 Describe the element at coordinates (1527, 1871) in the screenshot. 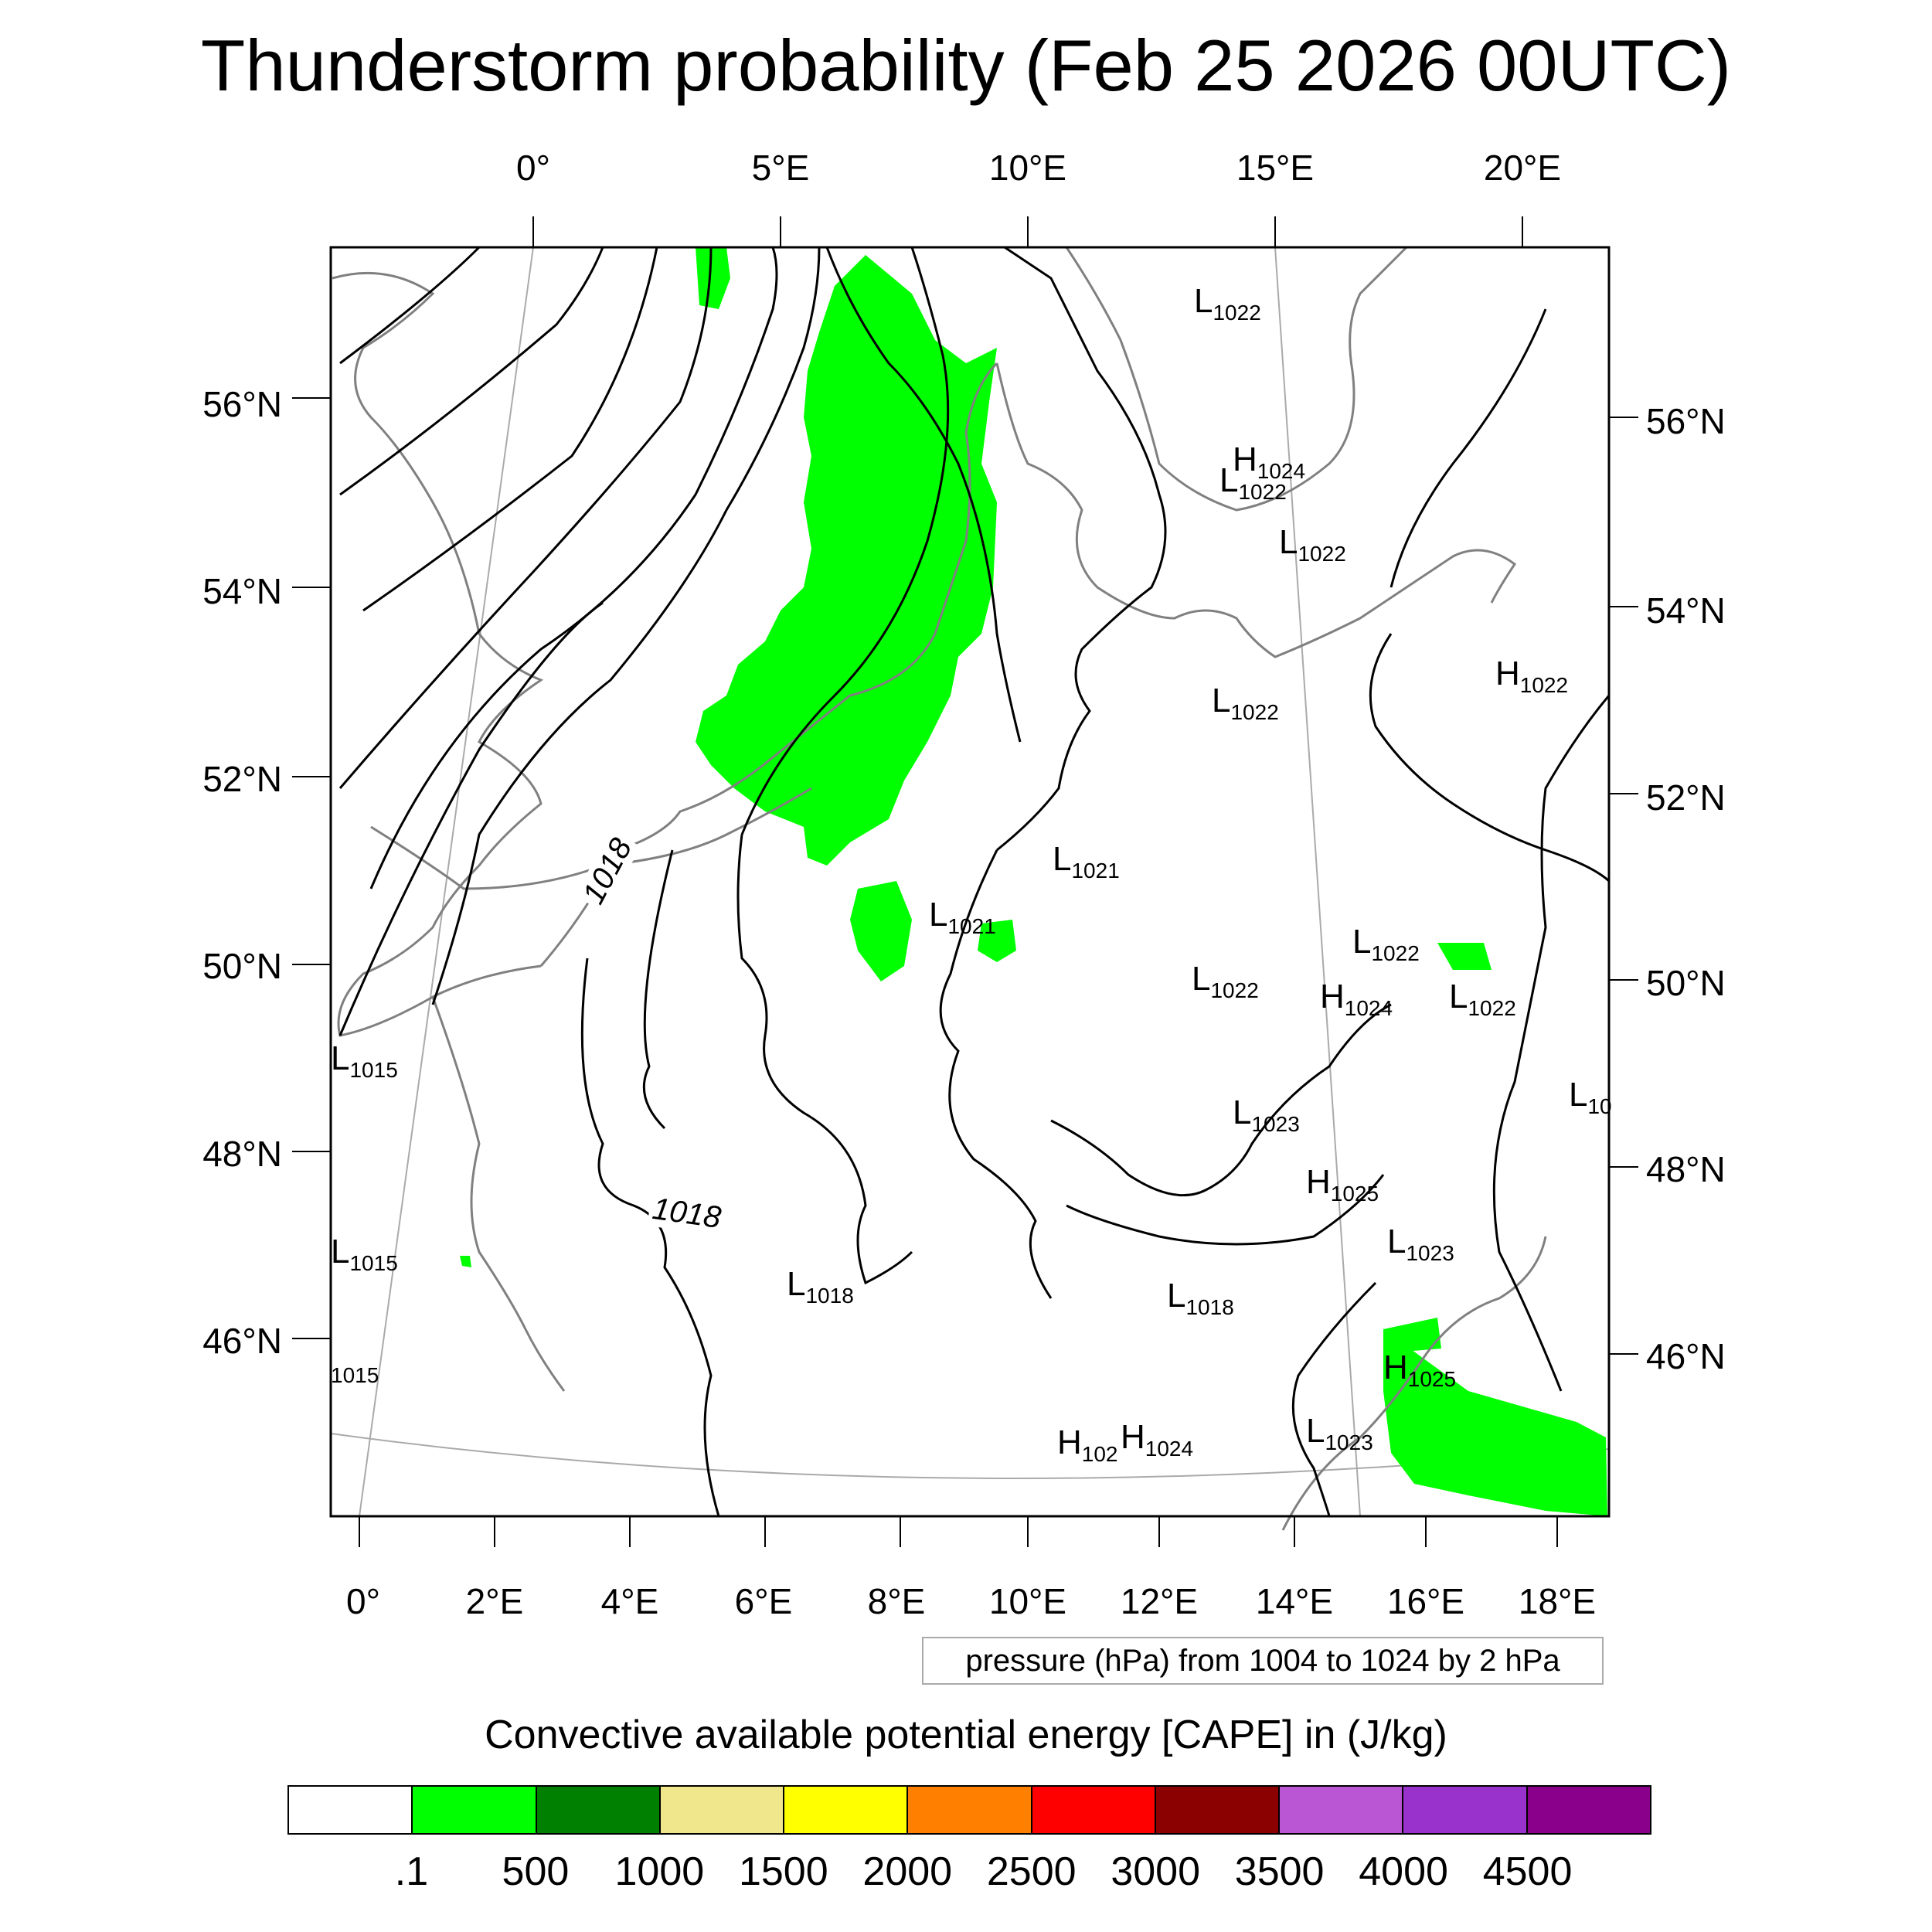

I see `legend-tick-label: 4500` at that location.